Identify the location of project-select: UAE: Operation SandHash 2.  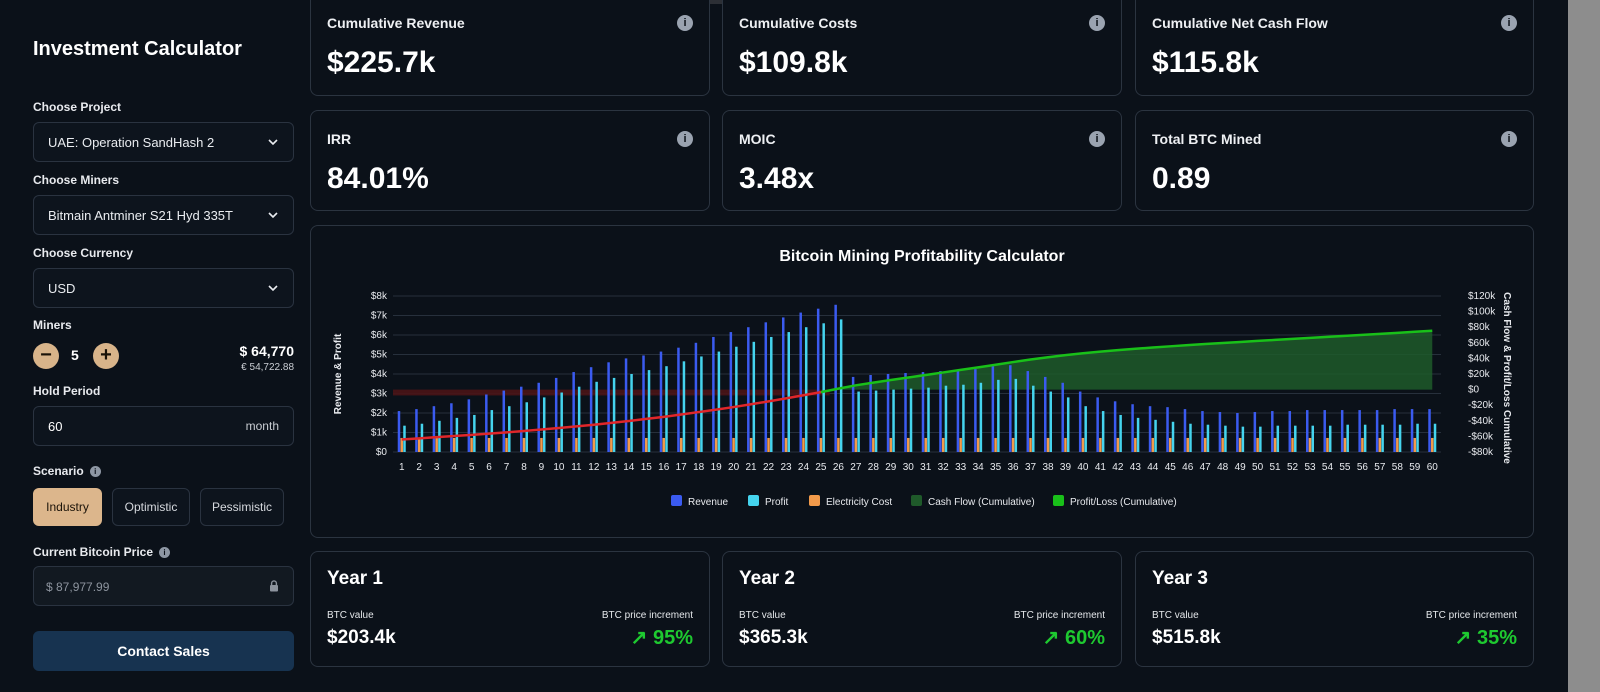
(163, 142).